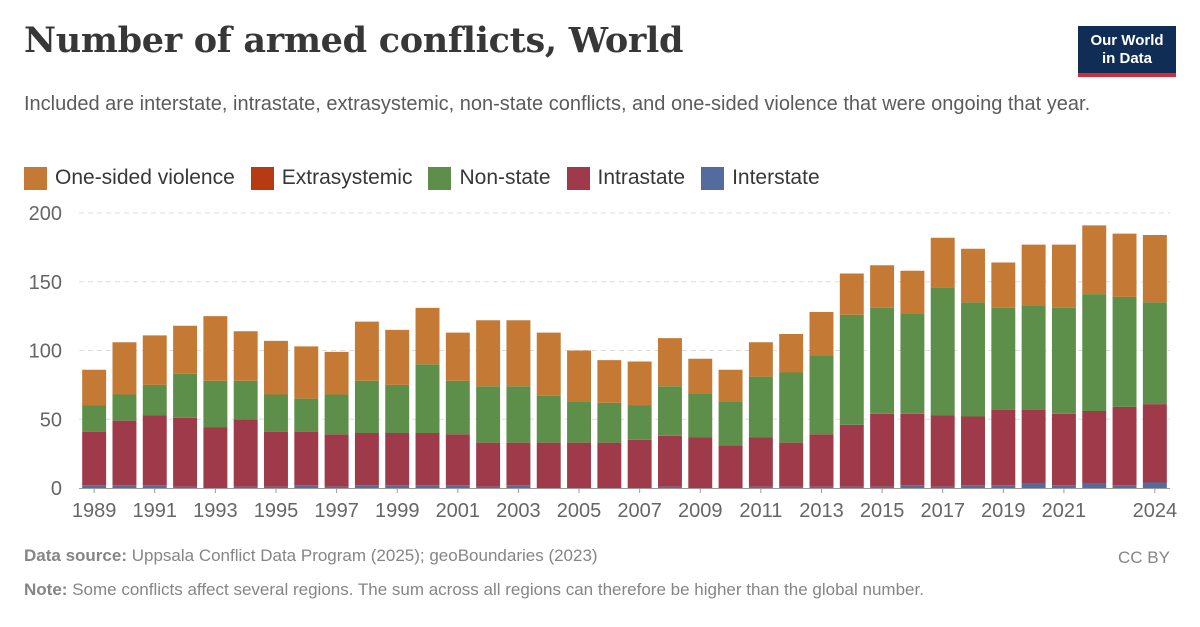 The image size is (1200, 627). What do you see at coordinates (1003, 511) in the screenshot?
I see `x-tick-label: 2019` at bounding box center [1003, 511].